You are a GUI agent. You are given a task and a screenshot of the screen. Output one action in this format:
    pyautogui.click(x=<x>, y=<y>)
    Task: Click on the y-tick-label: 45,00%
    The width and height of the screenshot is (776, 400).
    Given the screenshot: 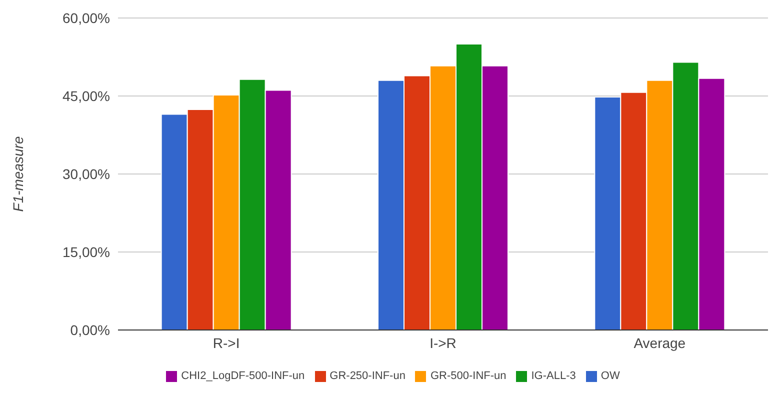 What is the action you would take?
    pyautogui.click(x=86, y=96)
    